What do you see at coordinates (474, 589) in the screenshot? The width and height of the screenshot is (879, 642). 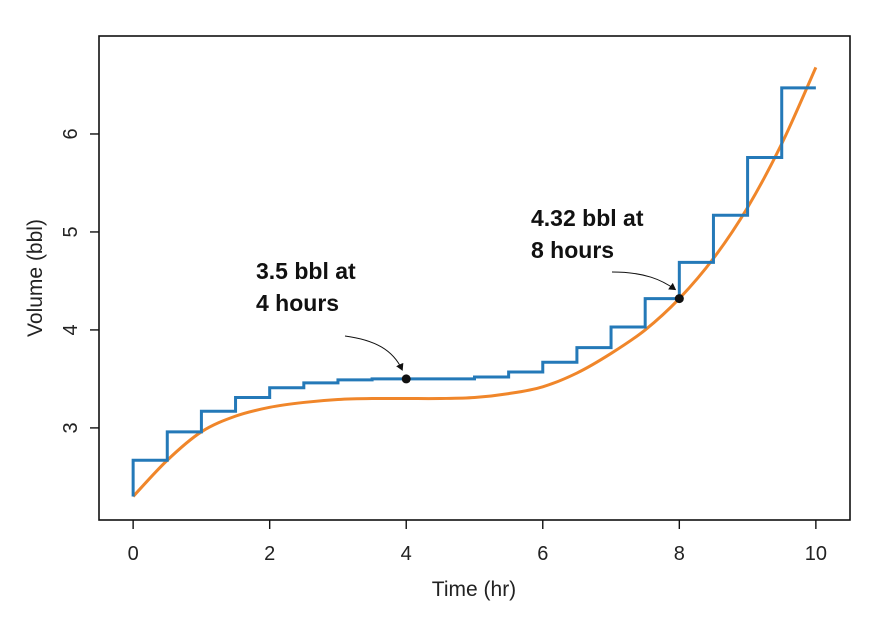 I see `x-axis-title: Time (hr)` at bounding box center [474, 589].